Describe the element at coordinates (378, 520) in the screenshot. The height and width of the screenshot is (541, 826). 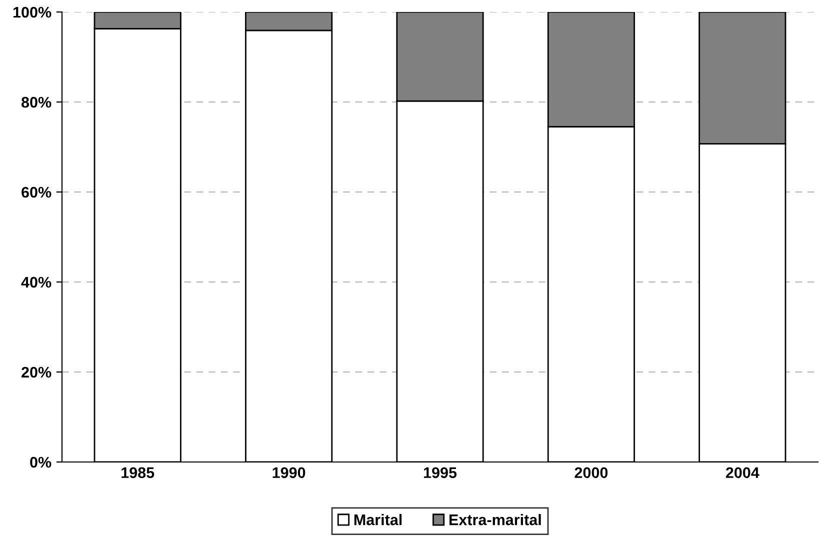
I see `legend-label: Marital` at that location.